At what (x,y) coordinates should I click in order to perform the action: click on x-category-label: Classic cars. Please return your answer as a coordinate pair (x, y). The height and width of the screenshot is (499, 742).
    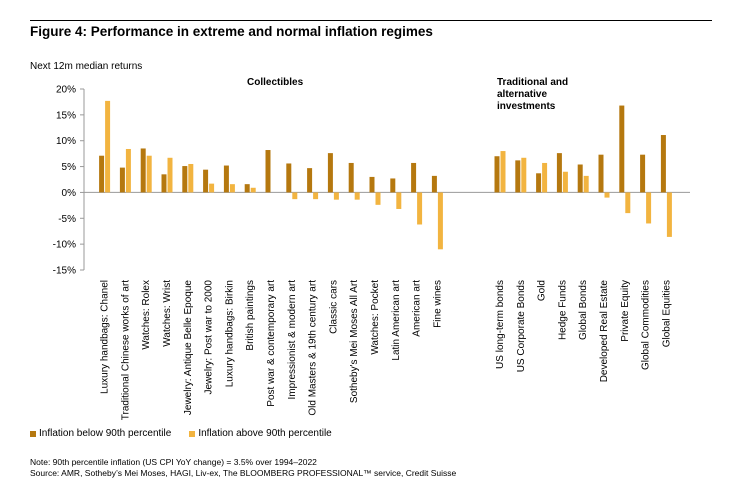
    Looking at the image, I should click on (333, 307).